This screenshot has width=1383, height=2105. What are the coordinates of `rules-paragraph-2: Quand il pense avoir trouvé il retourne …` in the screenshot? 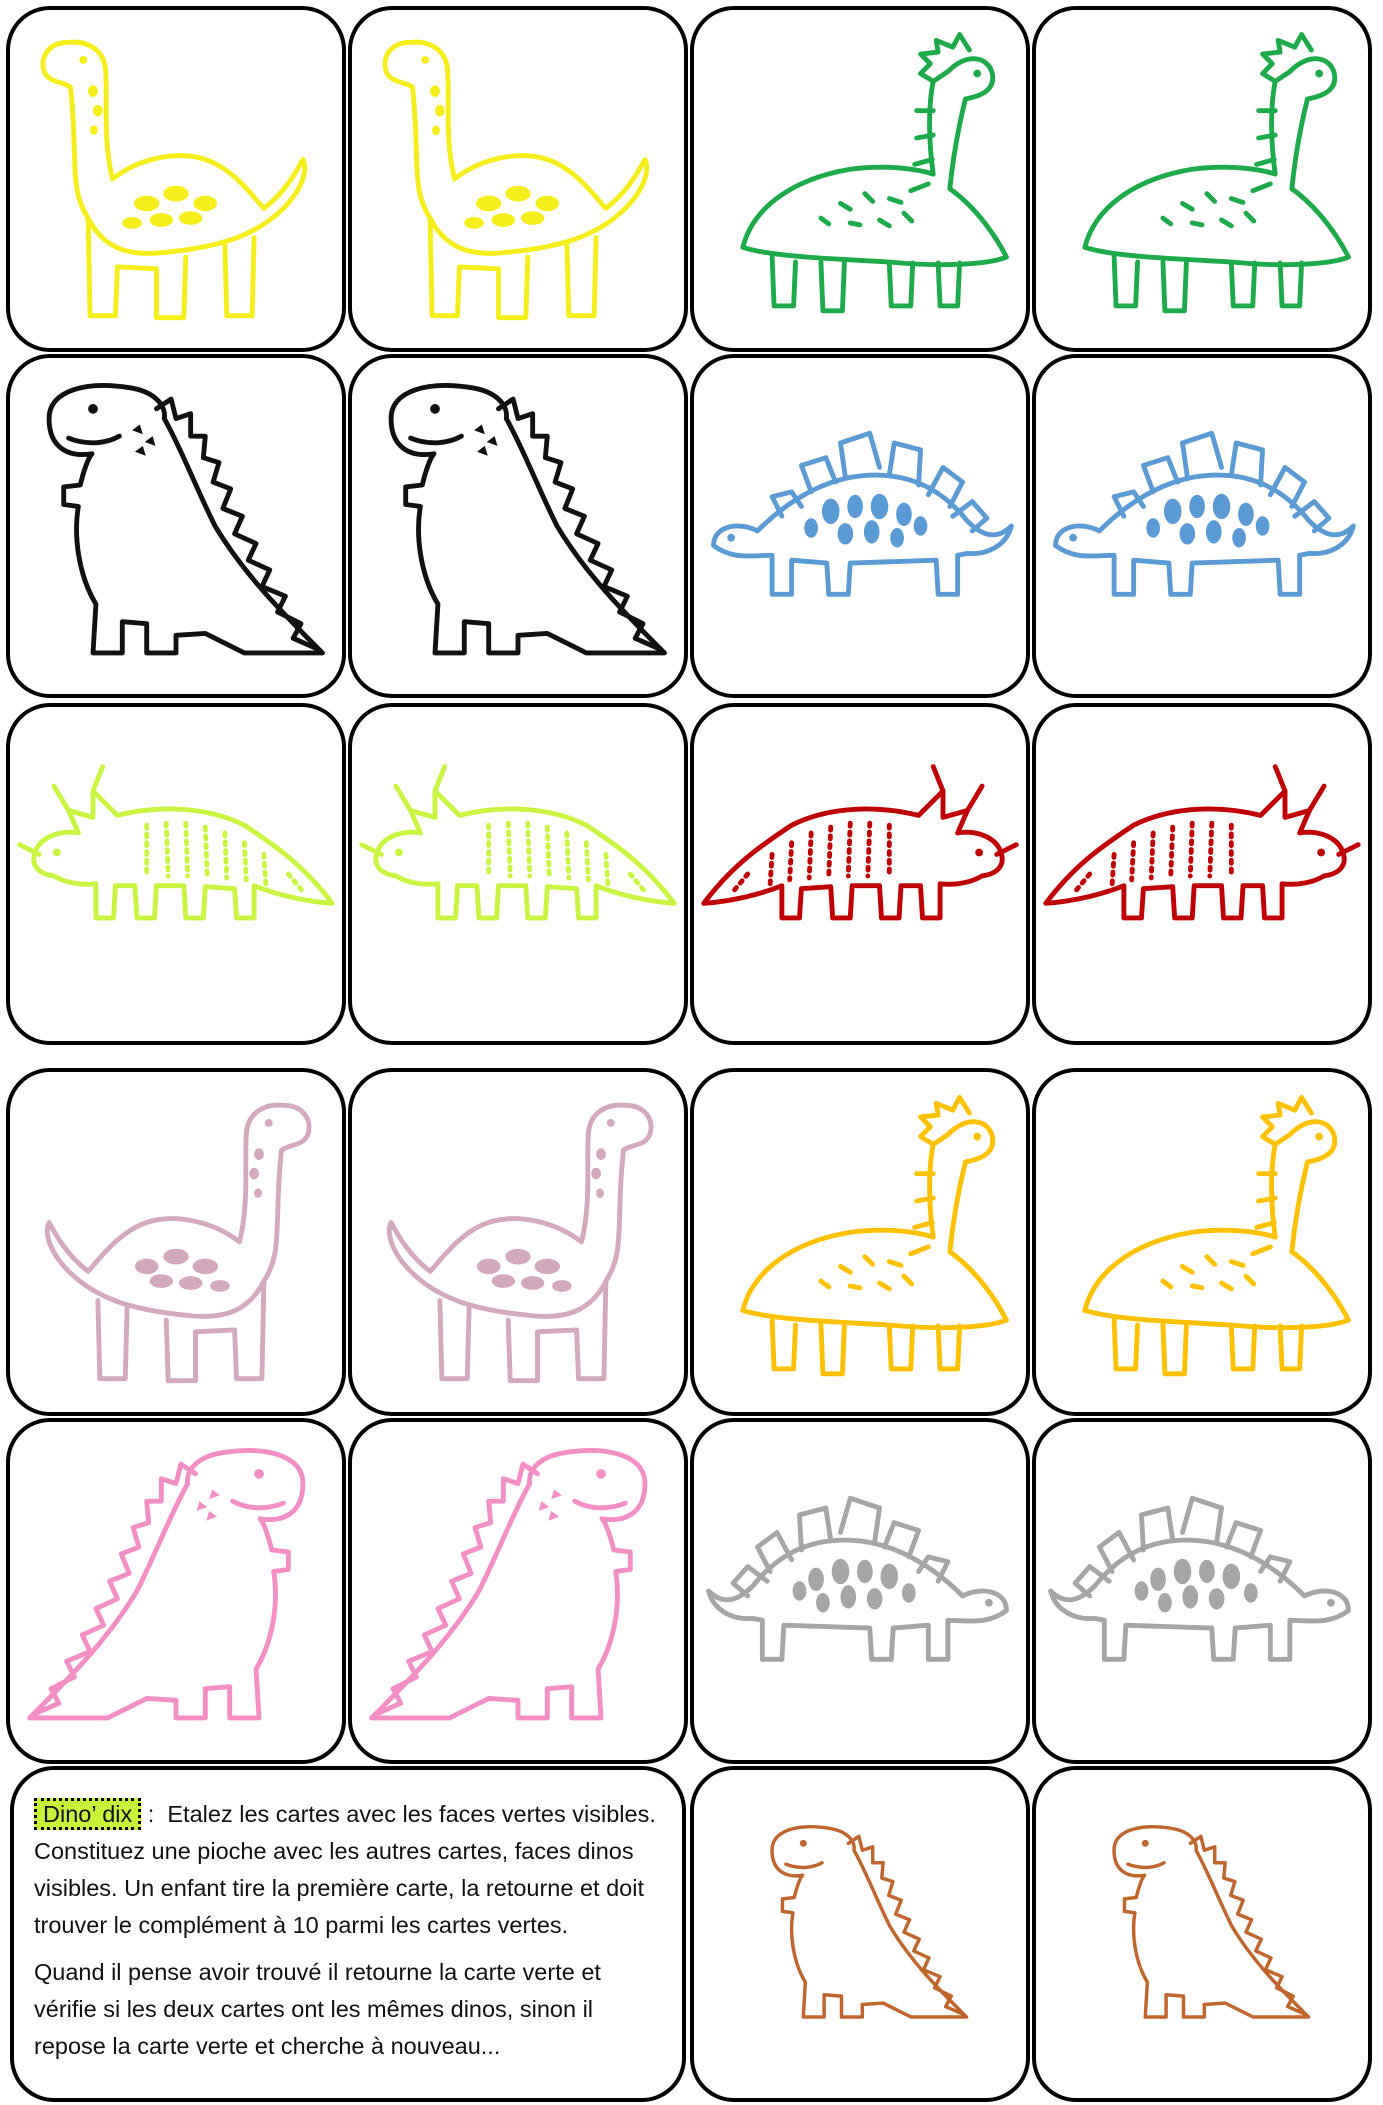 It's located at (317, 2009).